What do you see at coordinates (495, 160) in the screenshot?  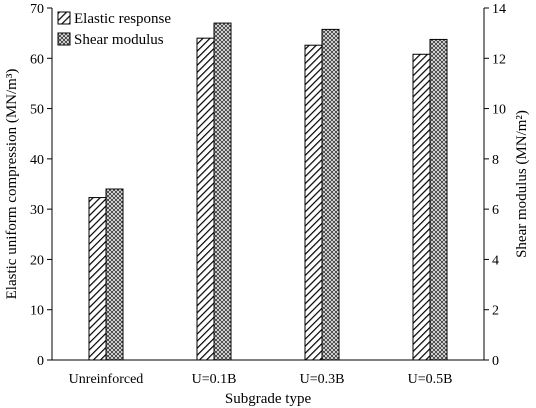 I see `y2-tick-label-8: 8` at bounding box center [495, 160].